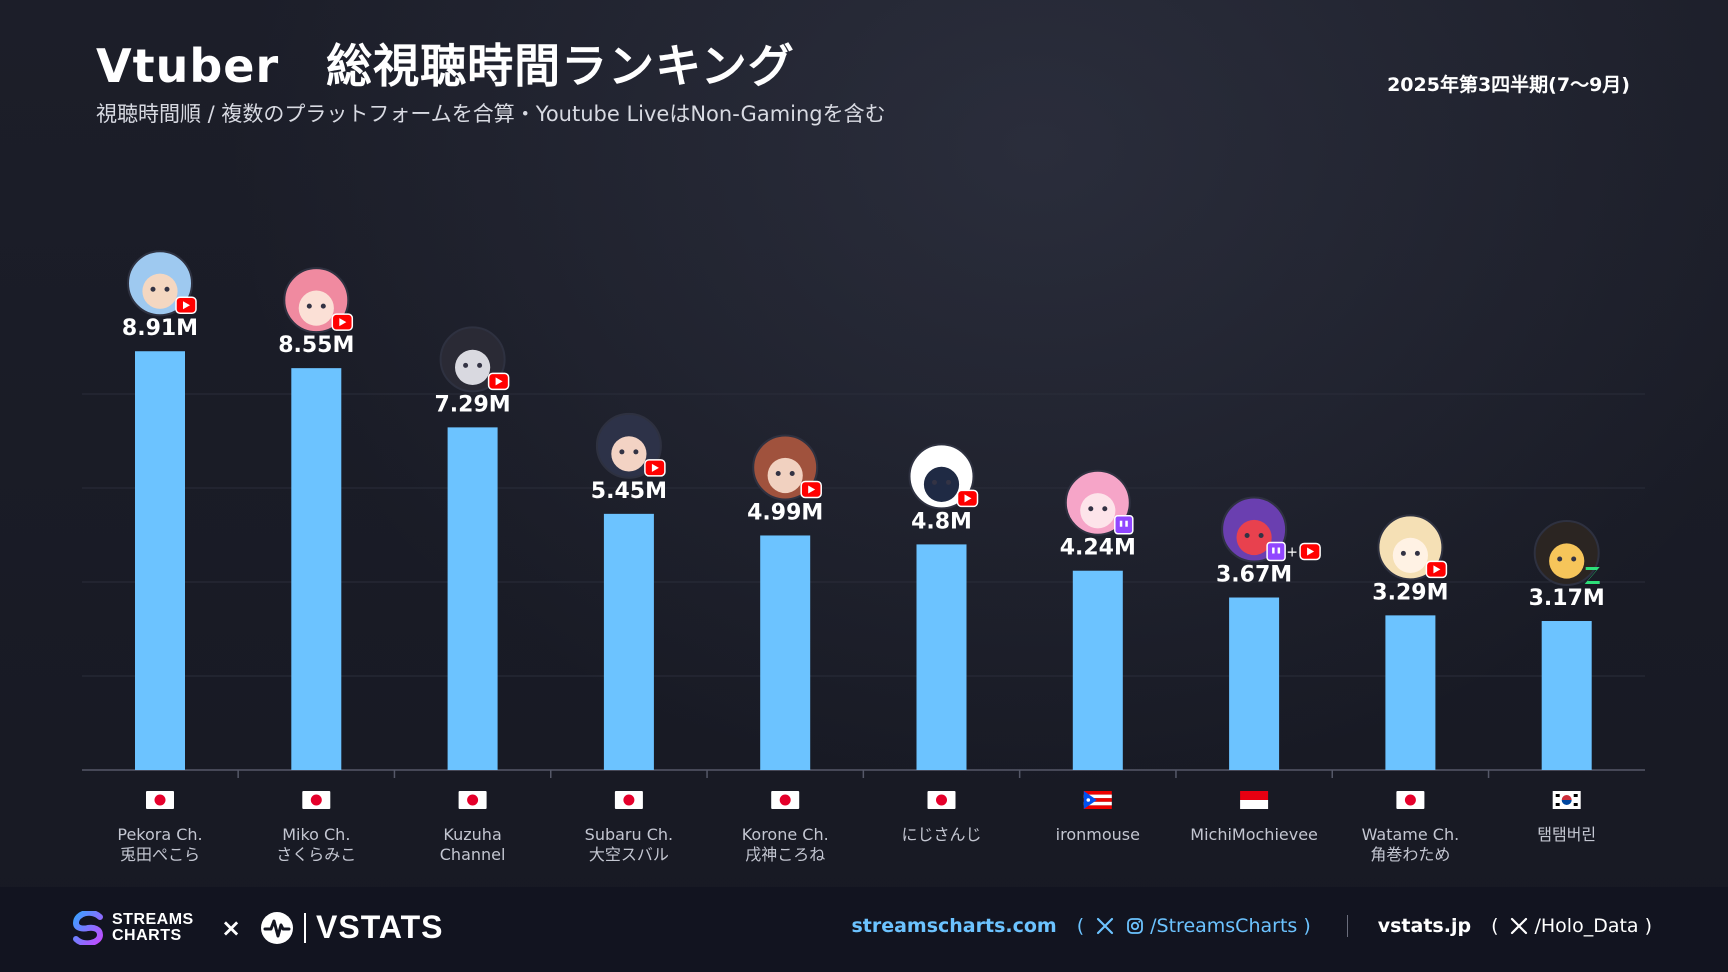 Image resolution: width=1728 pixels, height=972 pixels. I want to click on category-label: Kuzuha Channel, so click(473, 844).